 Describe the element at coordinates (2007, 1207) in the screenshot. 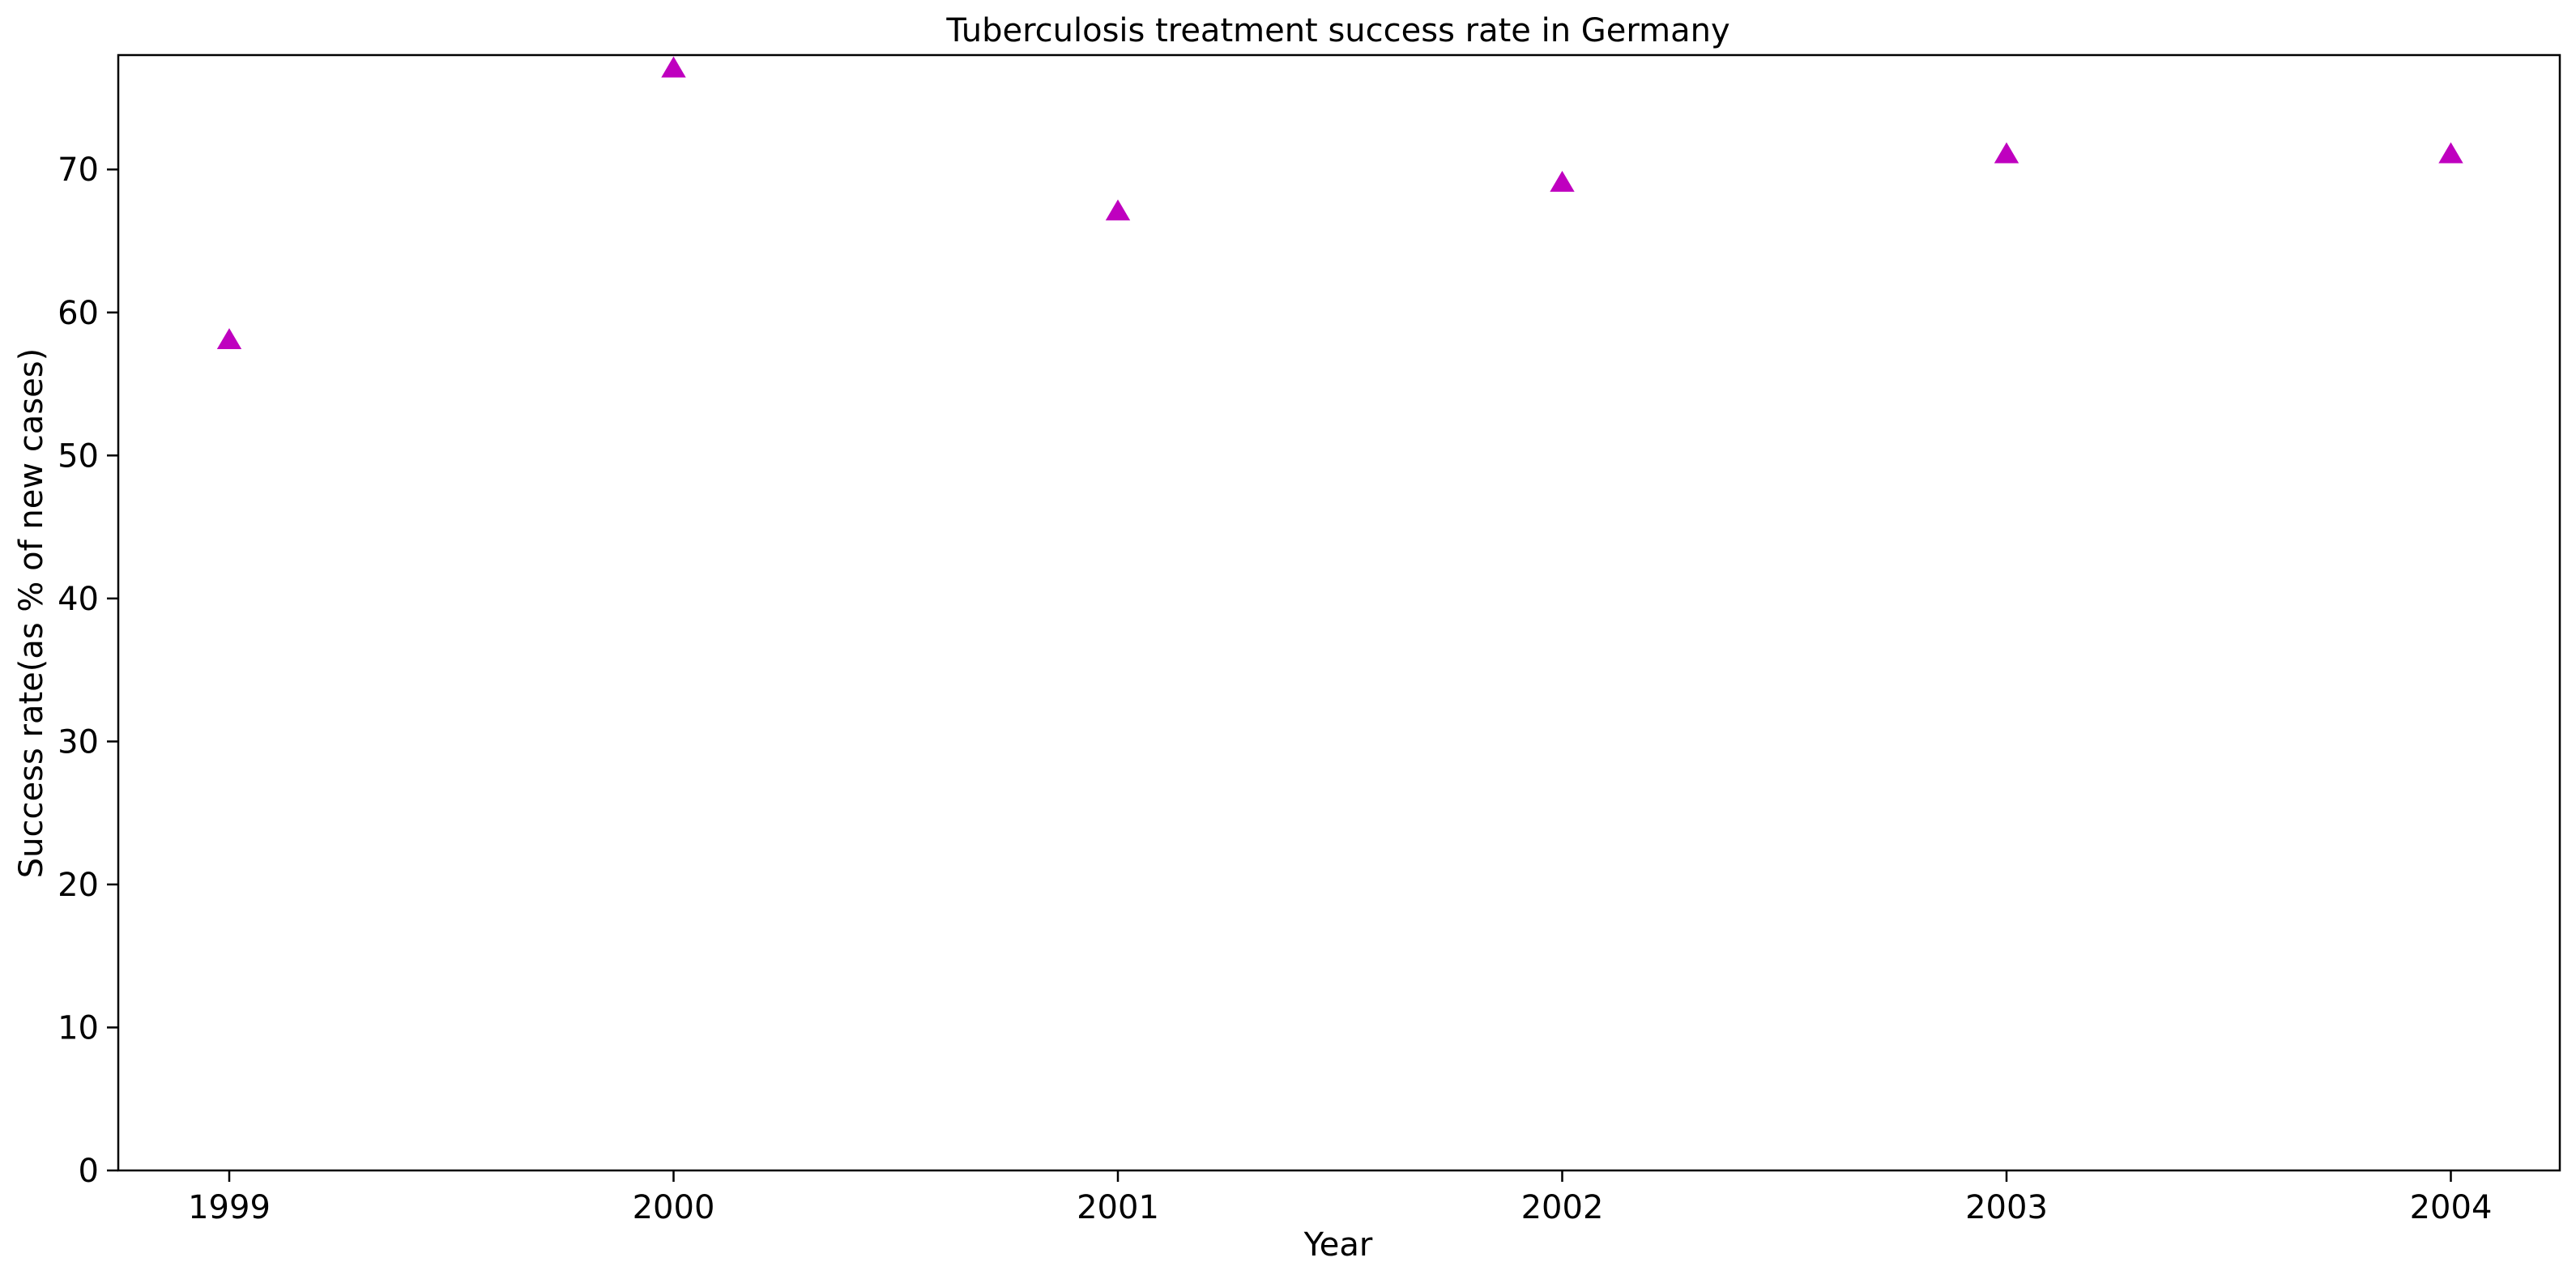

I see `x-tick-label: 2003` at that location.